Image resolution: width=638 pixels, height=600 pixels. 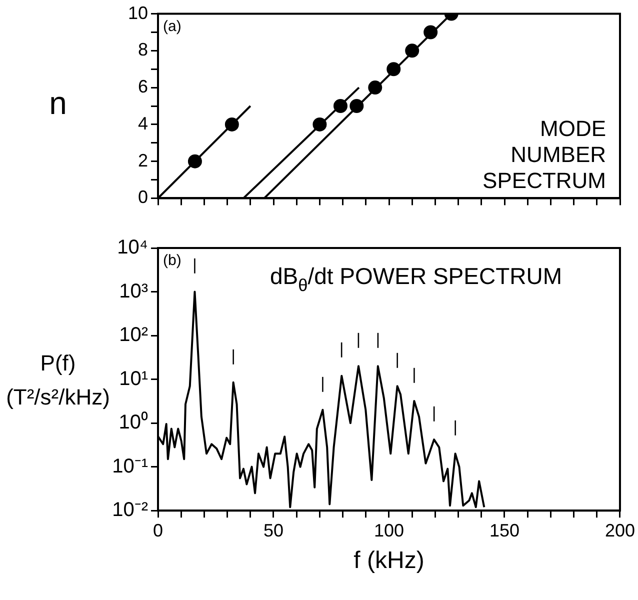 What do you see at coordinates (133, 422) in the screenshot?
I see `y-tick-label: 10⁰` at bounding box center [133, 422].